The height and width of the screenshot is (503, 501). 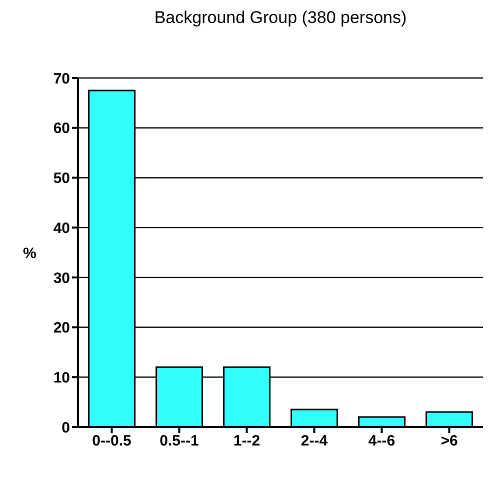 What do you see at coordinates (61, 179) in the screenshot?
I see `y-tick-label: 50` at bounding box center [61, 179].